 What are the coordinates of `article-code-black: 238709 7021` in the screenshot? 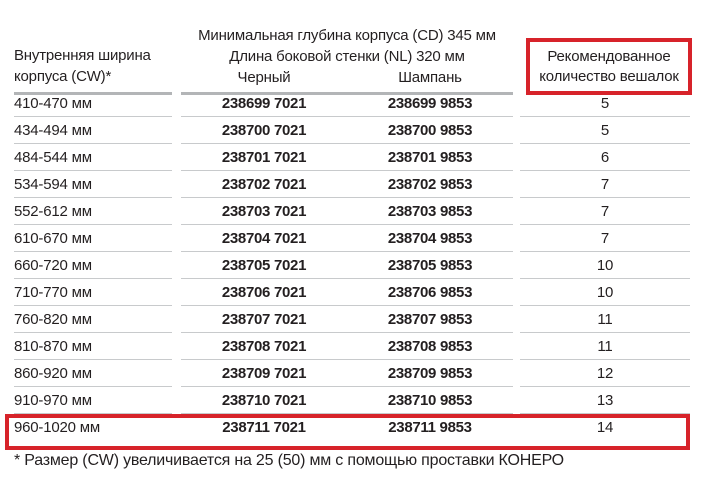 It's located at (264, 373).